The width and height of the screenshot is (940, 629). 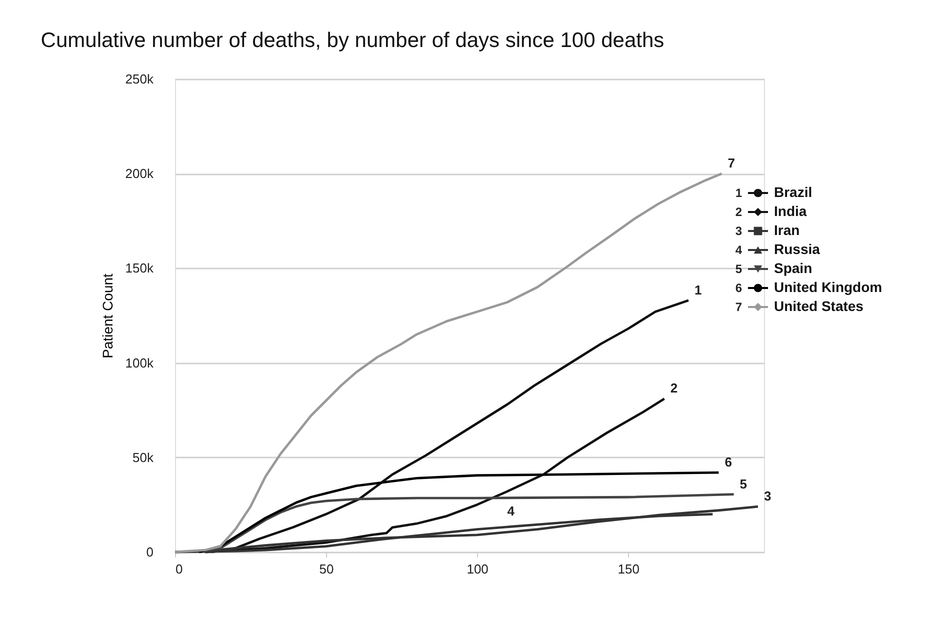 I want to click on x-tick-label: 150, so click(x=629, y=569).